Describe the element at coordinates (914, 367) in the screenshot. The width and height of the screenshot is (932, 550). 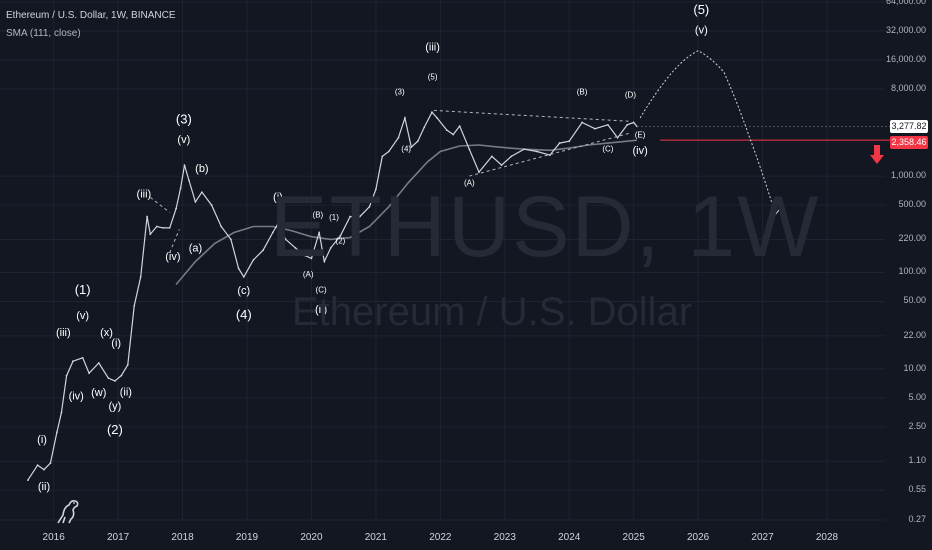
I see `y-tick-label: 10.00` at that location.